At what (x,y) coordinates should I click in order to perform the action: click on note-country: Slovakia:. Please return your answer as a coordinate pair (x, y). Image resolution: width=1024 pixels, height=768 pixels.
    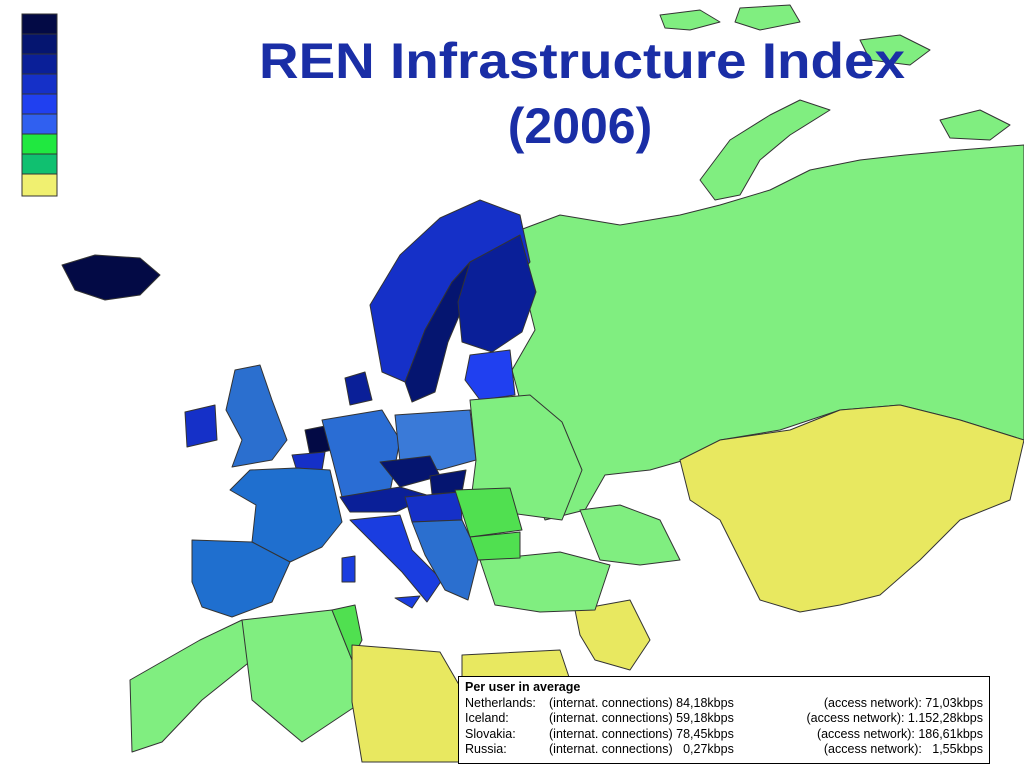
    Looking at the image, I should click on (490, 733).